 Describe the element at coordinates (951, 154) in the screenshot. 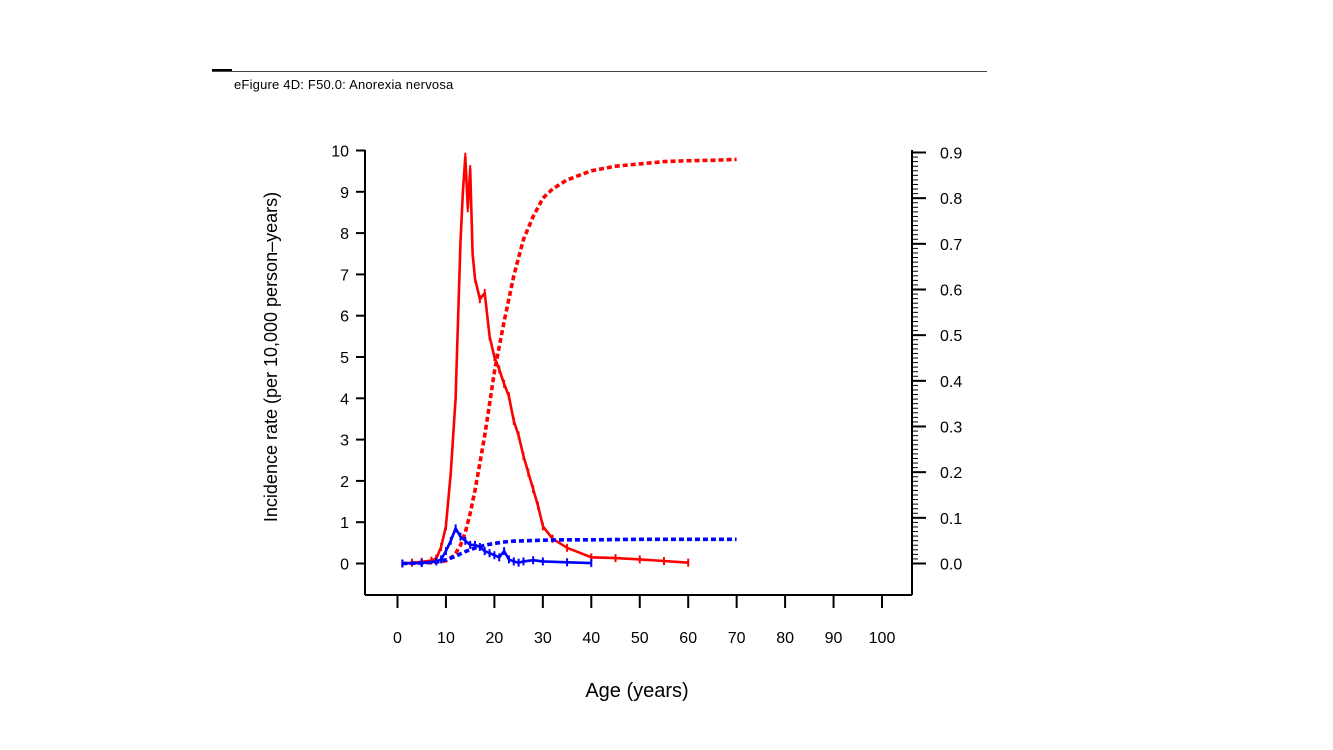

I see `y2-tick-label: 0.9` at that location.